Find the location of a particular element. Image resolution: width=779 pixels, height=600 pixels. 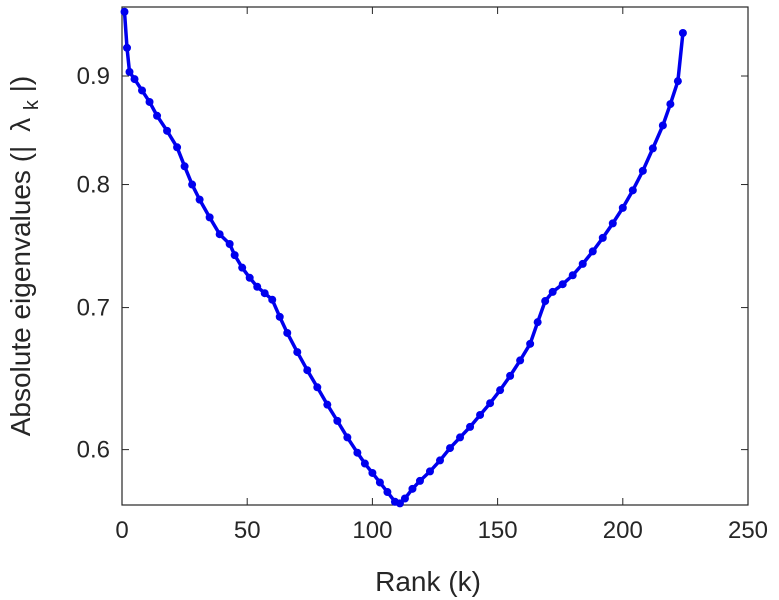

x-tick-label: 200 is located at coordinates (623, 530).